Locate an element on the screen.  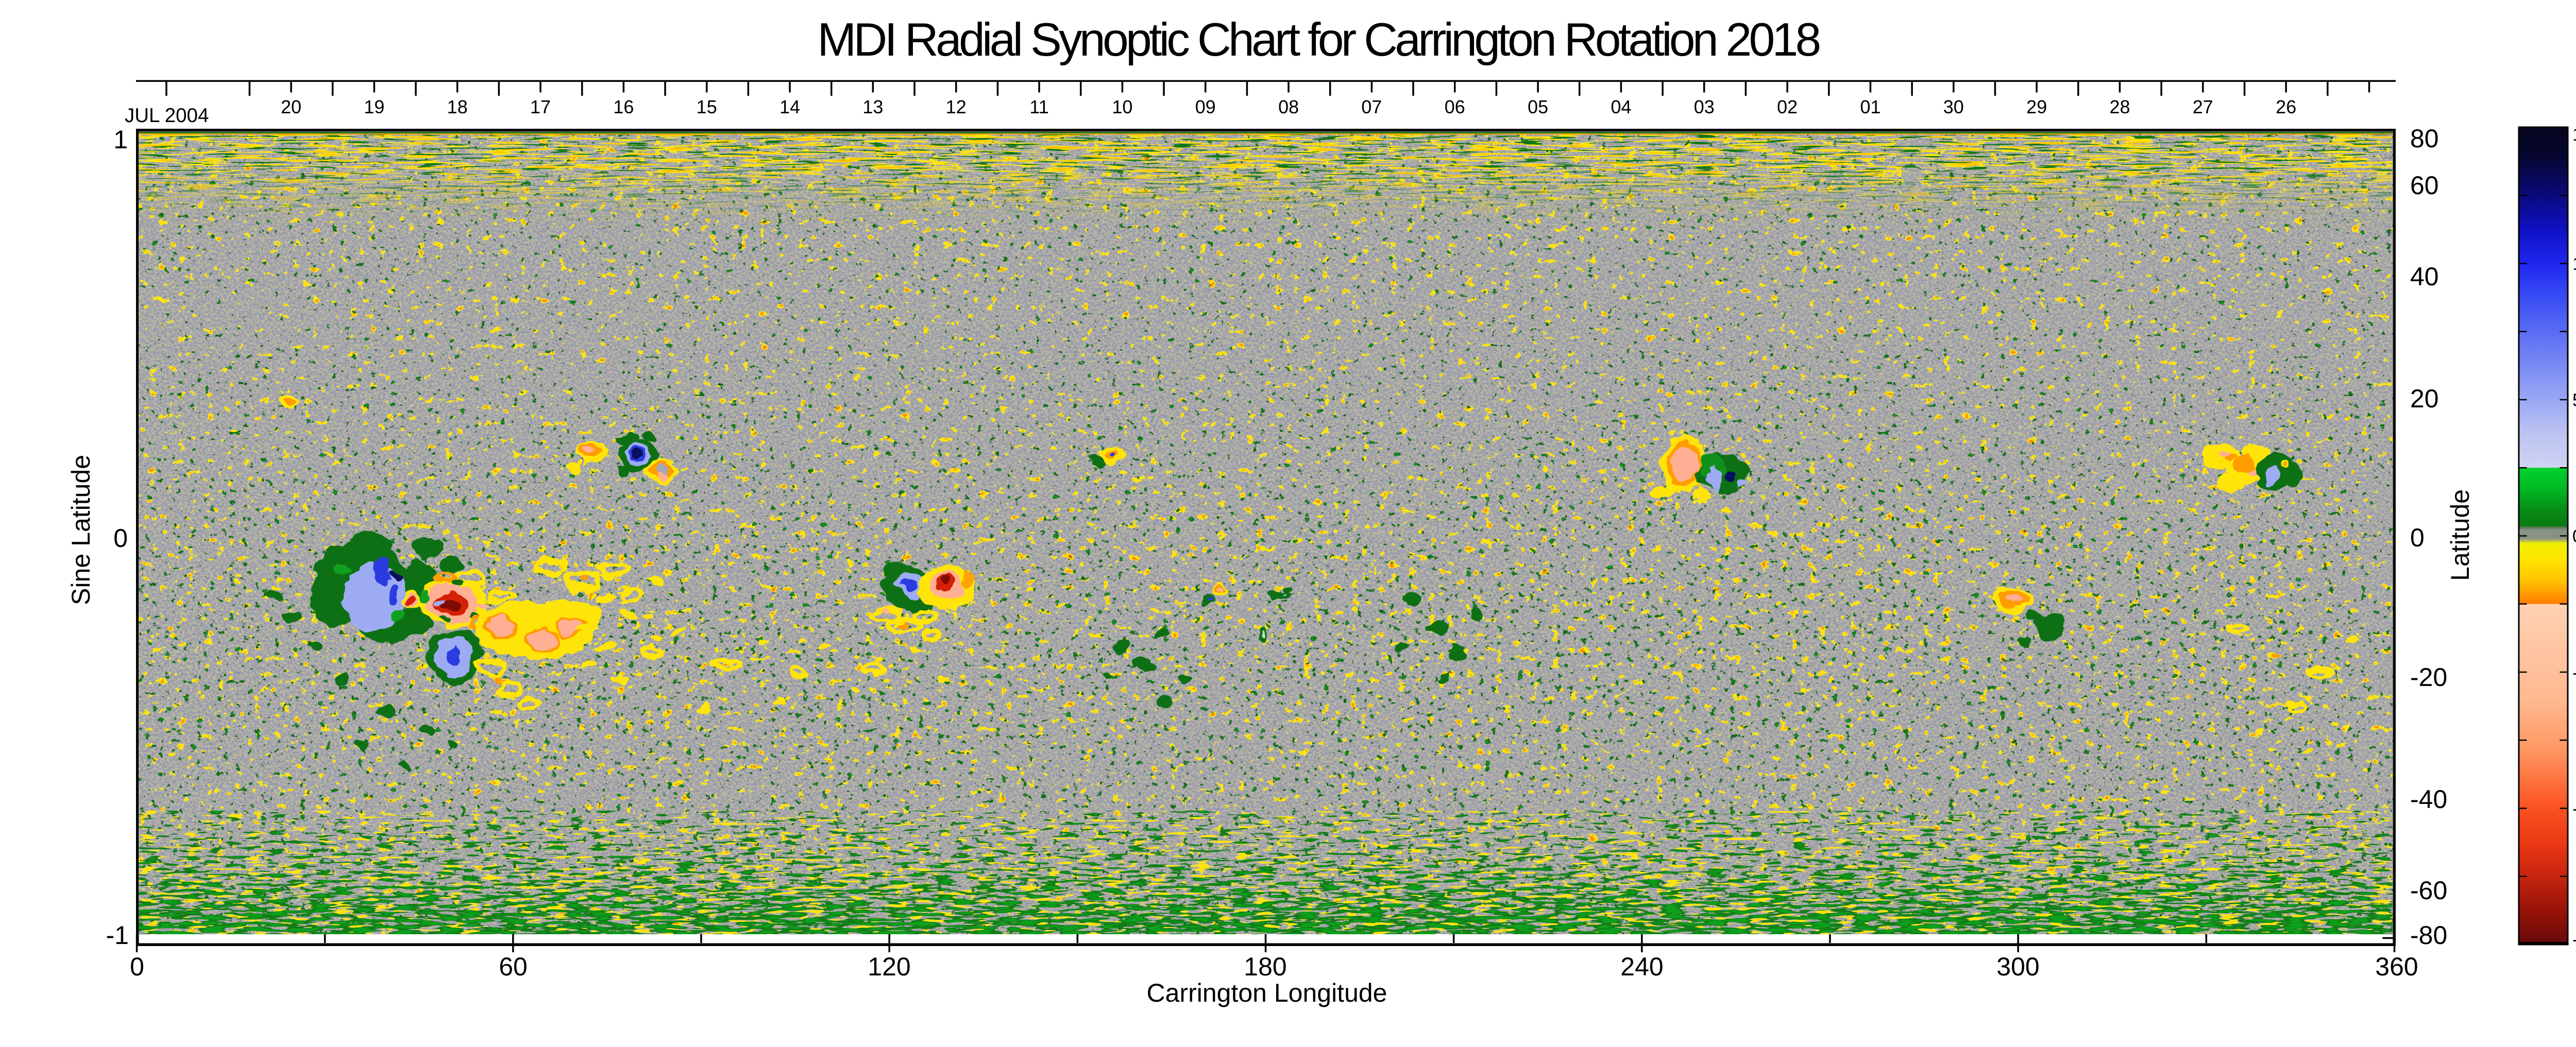
svg-text: -40 is located at coordinates (2428, 799).